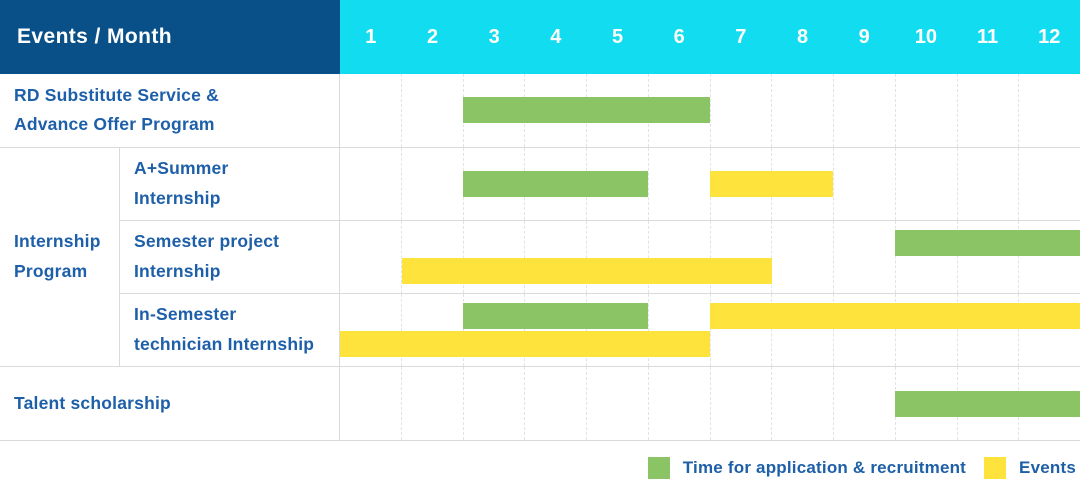 Image resolution: width=1080 pixels, height=494 pixels. Describe the element at coordinates (925, 36) in the screenshot. I see `month-header-10: 10` at that location.